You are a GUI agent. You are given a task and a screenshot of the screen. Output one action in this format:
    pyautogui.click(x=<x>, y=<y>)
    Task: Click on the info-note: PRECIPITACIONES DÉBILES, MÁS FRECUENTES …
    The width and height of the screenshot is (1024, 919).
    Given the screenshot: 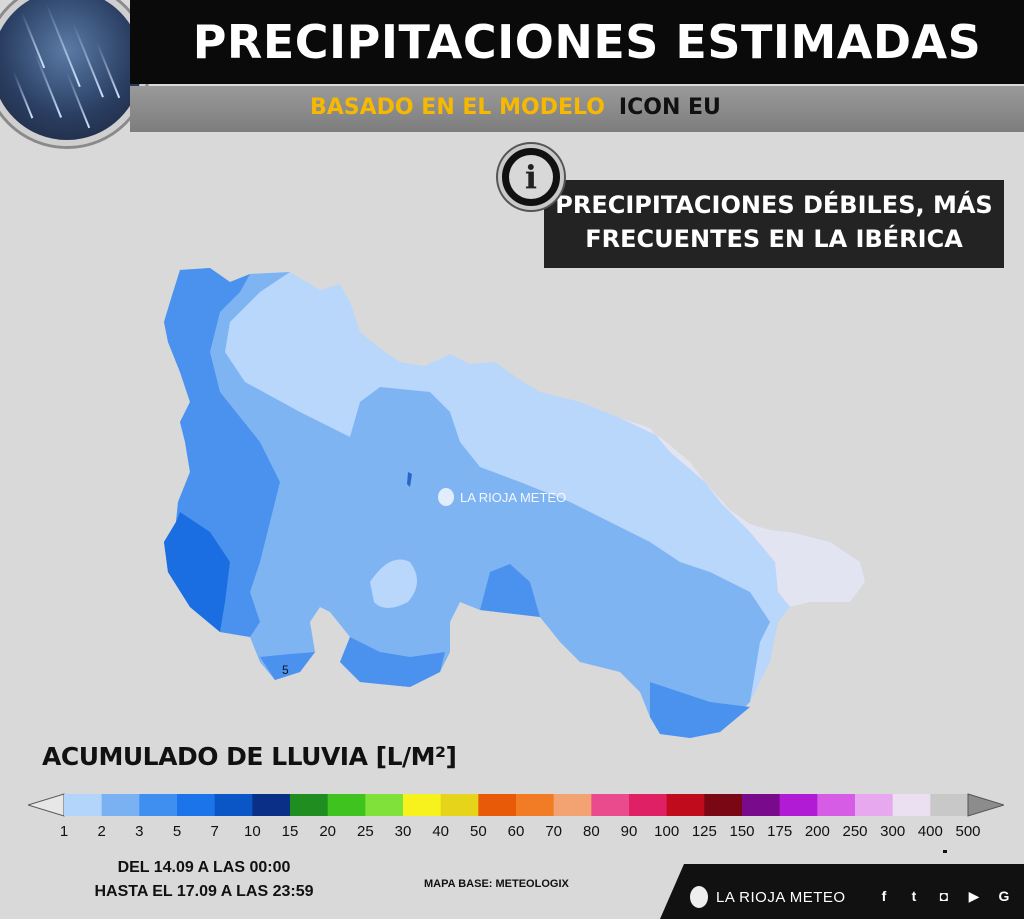 What is the action you would take?
    pyautogui.click(x=774, y=224)
    